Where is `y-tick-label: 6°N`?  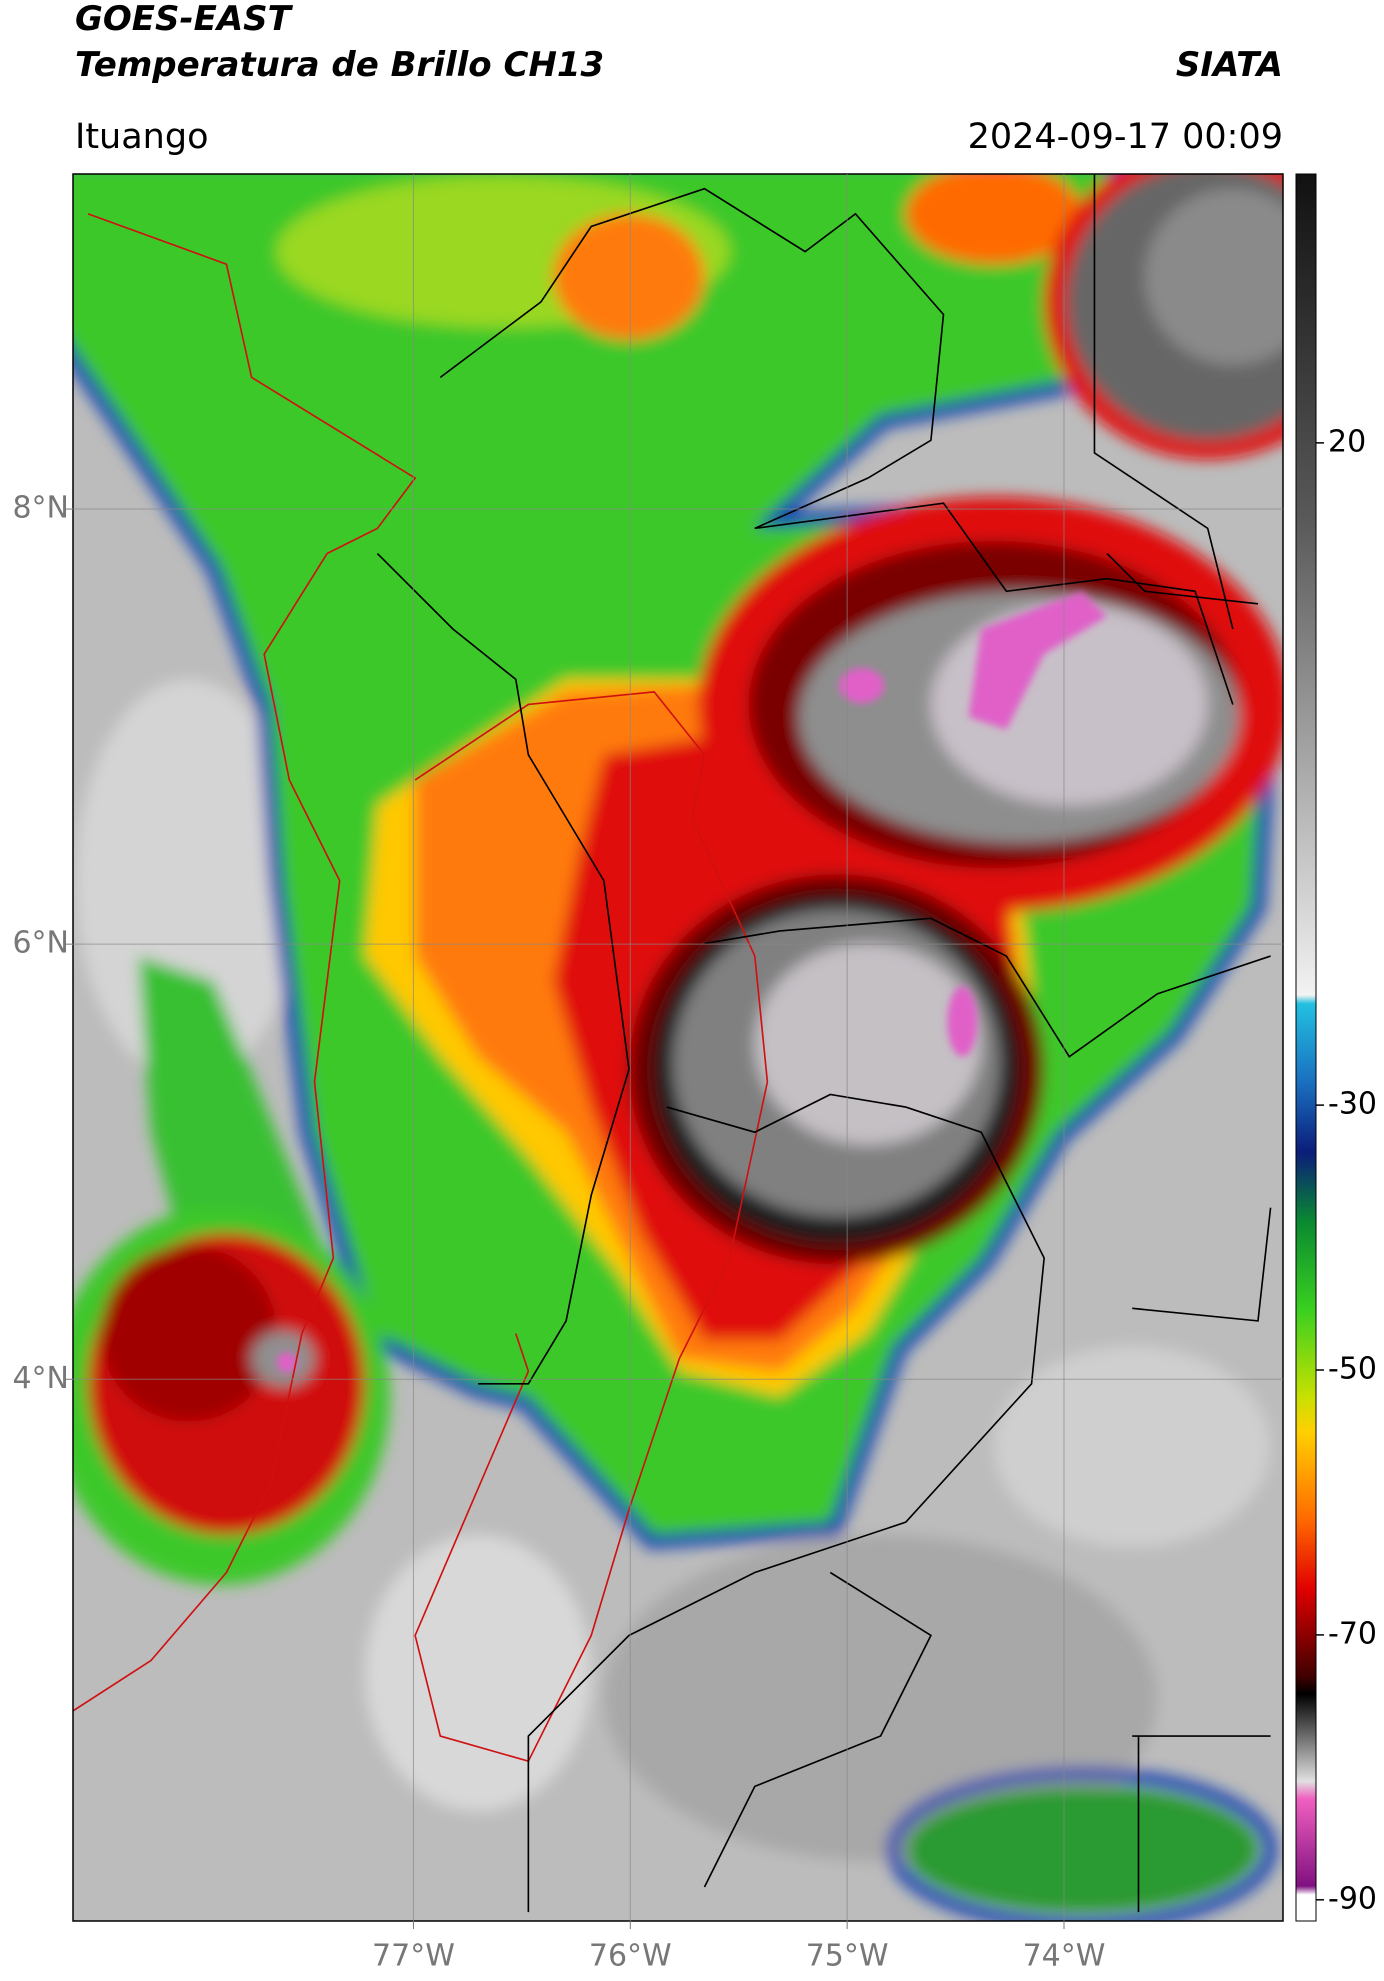 y-tick-label: 6°N is located at coordinates (40, 943).